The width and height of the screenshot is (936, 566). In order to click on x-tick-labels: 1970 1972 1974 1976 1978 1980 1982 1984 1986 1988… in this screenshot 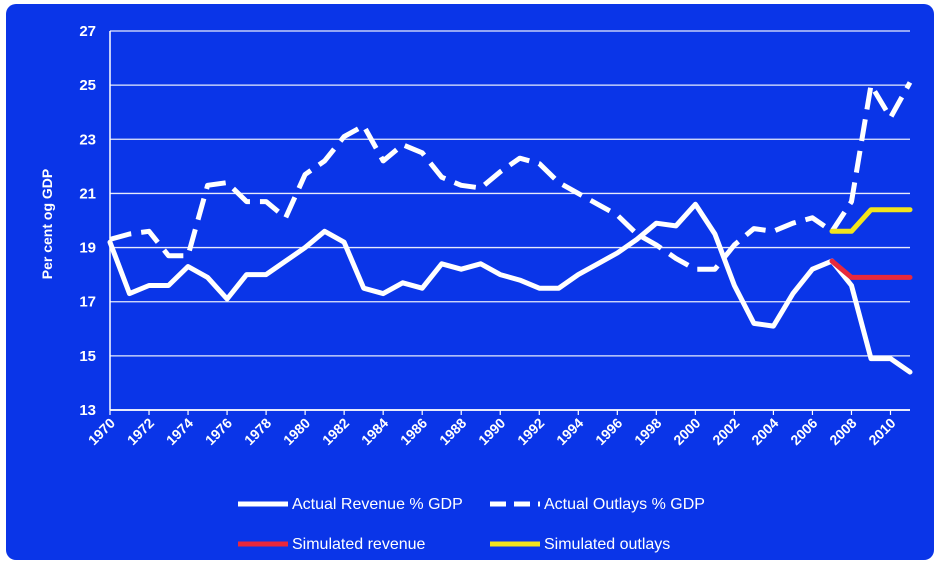, I will do `click(492, 429)`.